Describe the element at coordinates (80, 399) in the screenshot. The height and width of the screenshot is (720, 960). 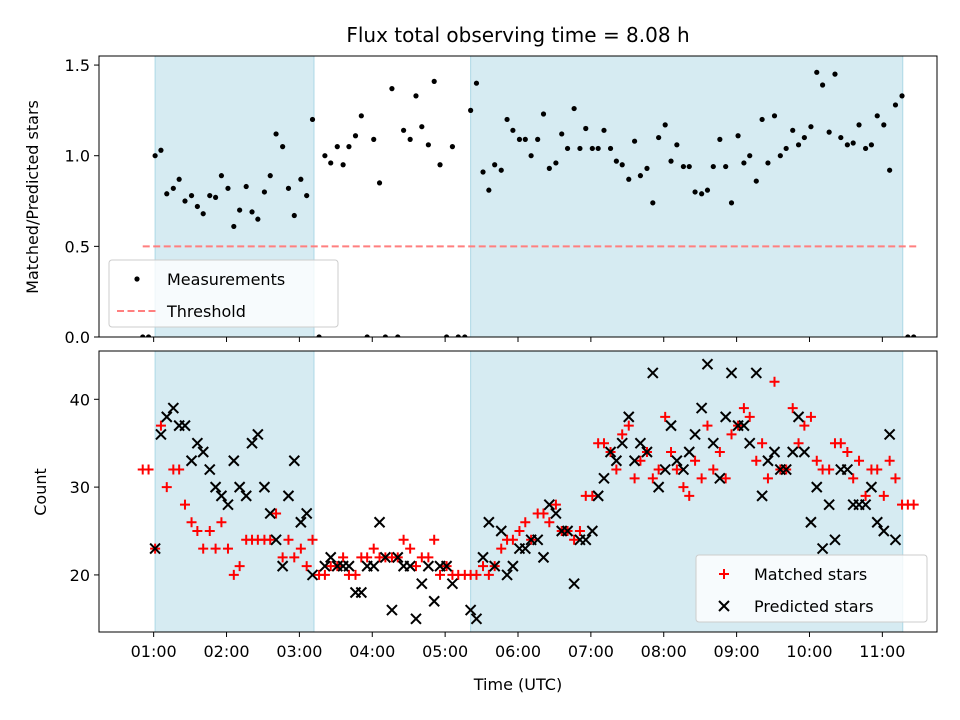
I see `bottom-y-tick-label: 40` at that location.